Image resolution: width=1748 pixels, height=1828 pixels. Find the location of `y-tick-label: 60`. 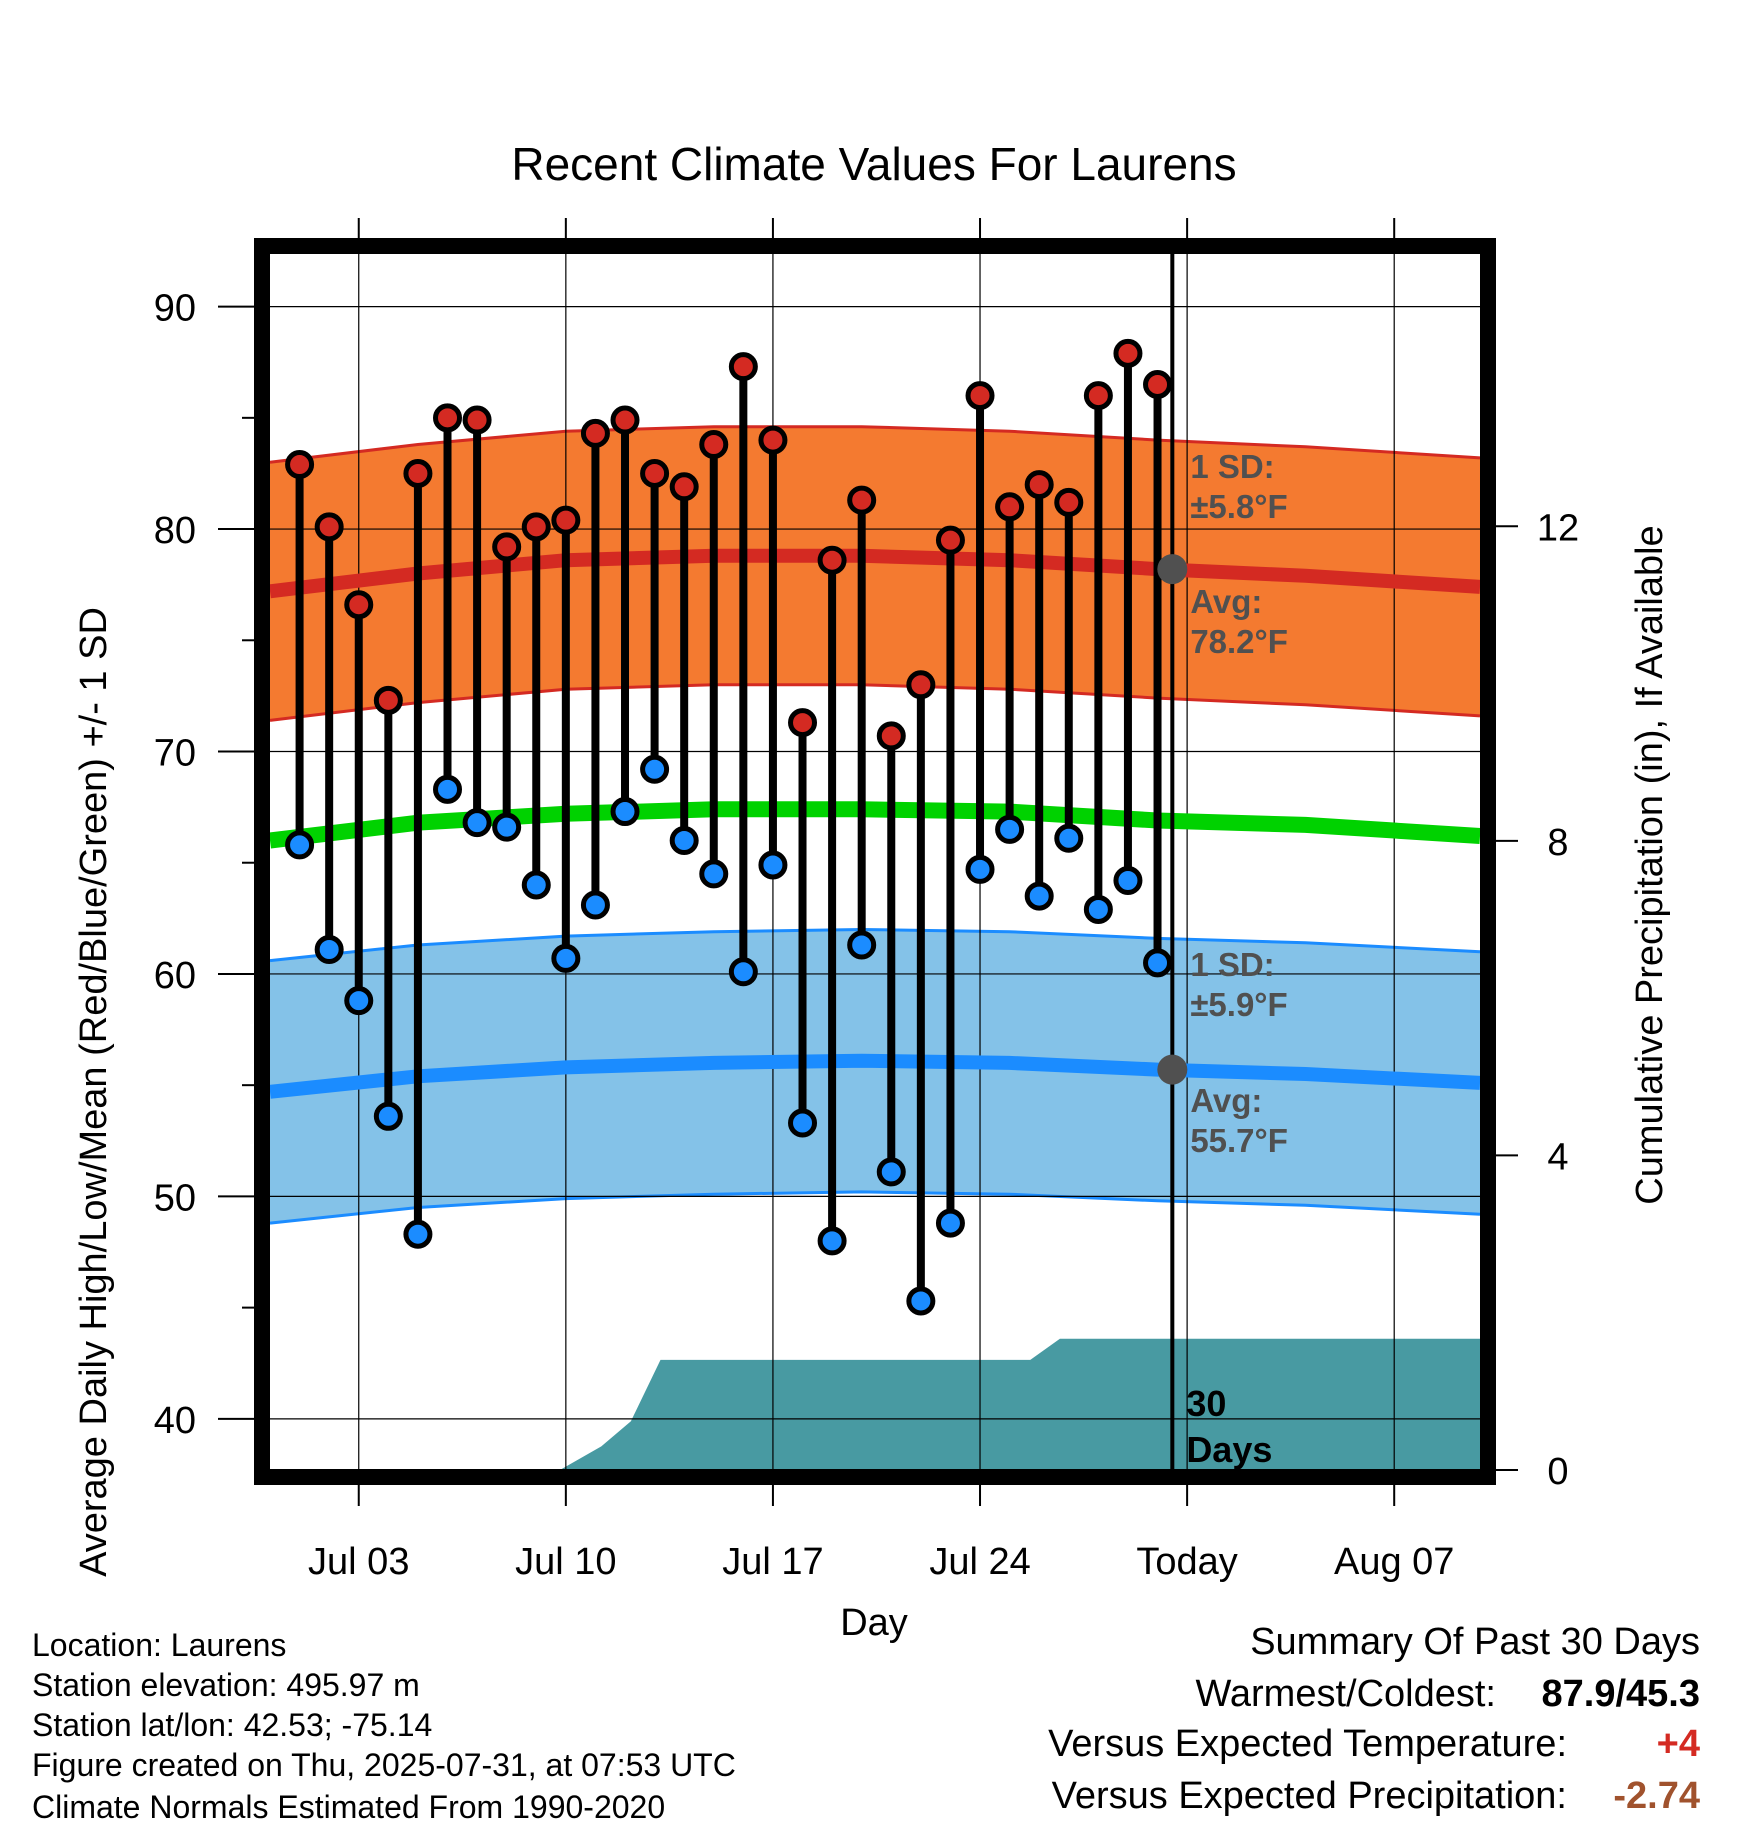

y-tick-label: 60 is located at coordinates (175, 976).